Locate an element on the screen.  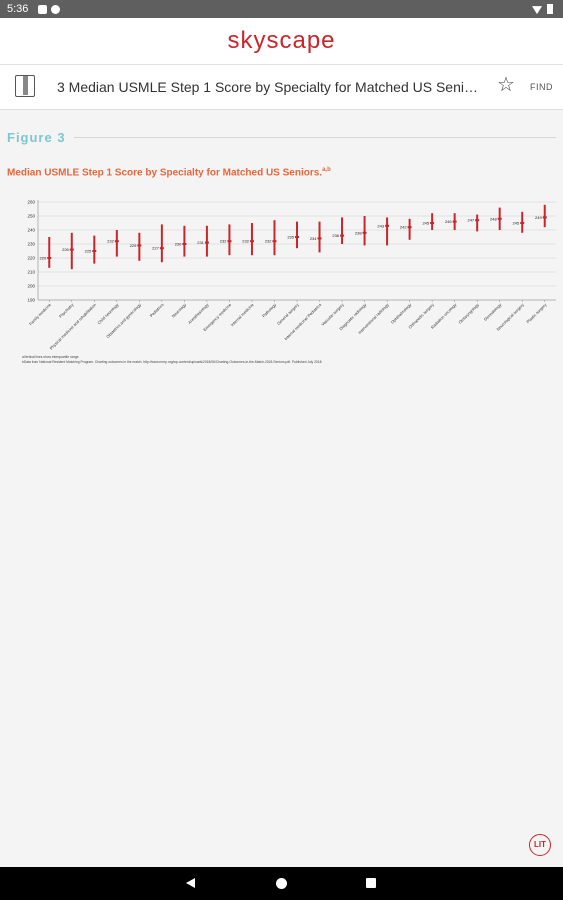
median-label: 234 is located at coordinates (313, 238).